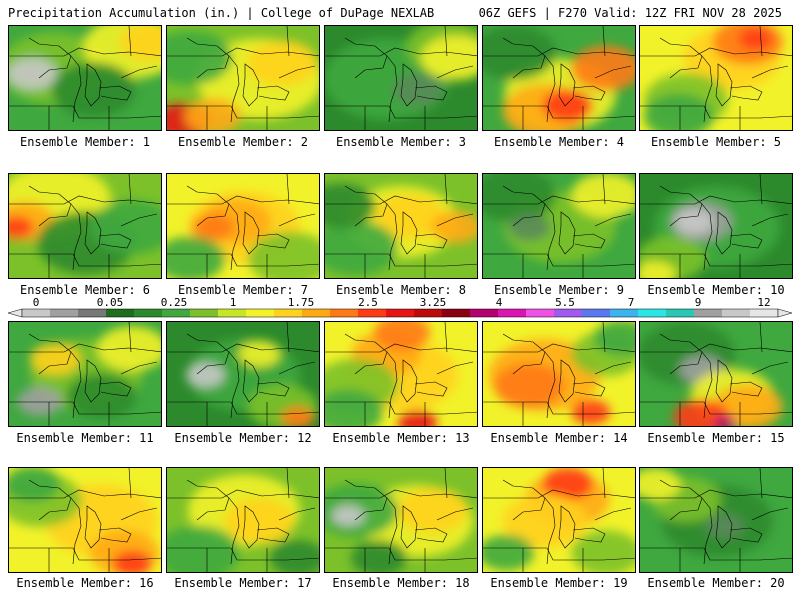 The width and height of the screenshot is (800, 600). What do you see at coordinates (698, 302) in the screenshot?
I see `colorbar-tick-label: 9` at bounding box center [698, 302].